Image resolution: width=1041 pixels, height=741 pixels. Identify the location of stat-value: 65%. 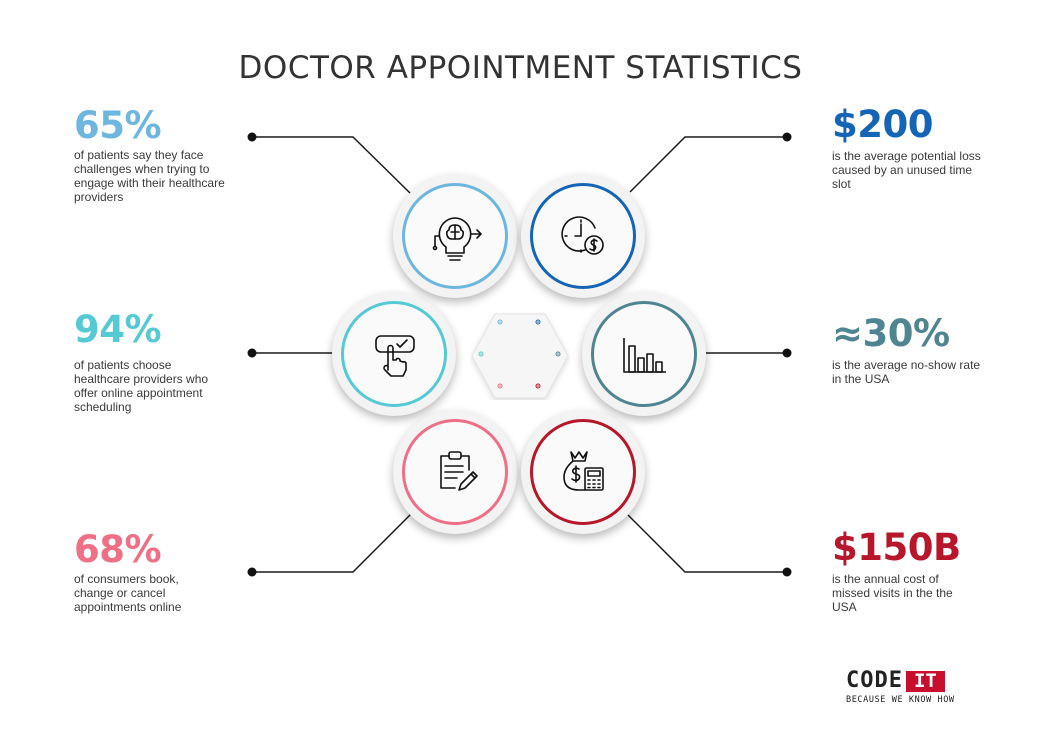
(118, 125).